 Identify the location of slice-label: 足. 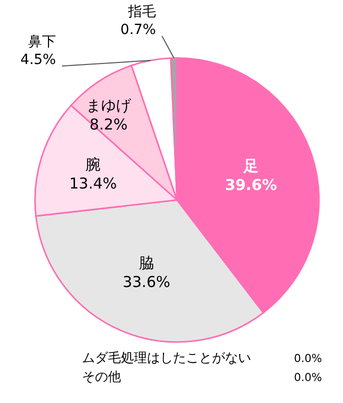
(250, 165).